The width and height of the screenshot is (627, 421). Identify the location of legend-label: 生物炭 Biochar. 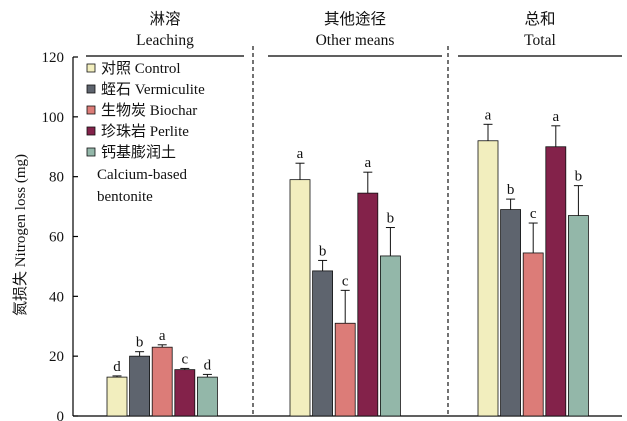
(149, 110).